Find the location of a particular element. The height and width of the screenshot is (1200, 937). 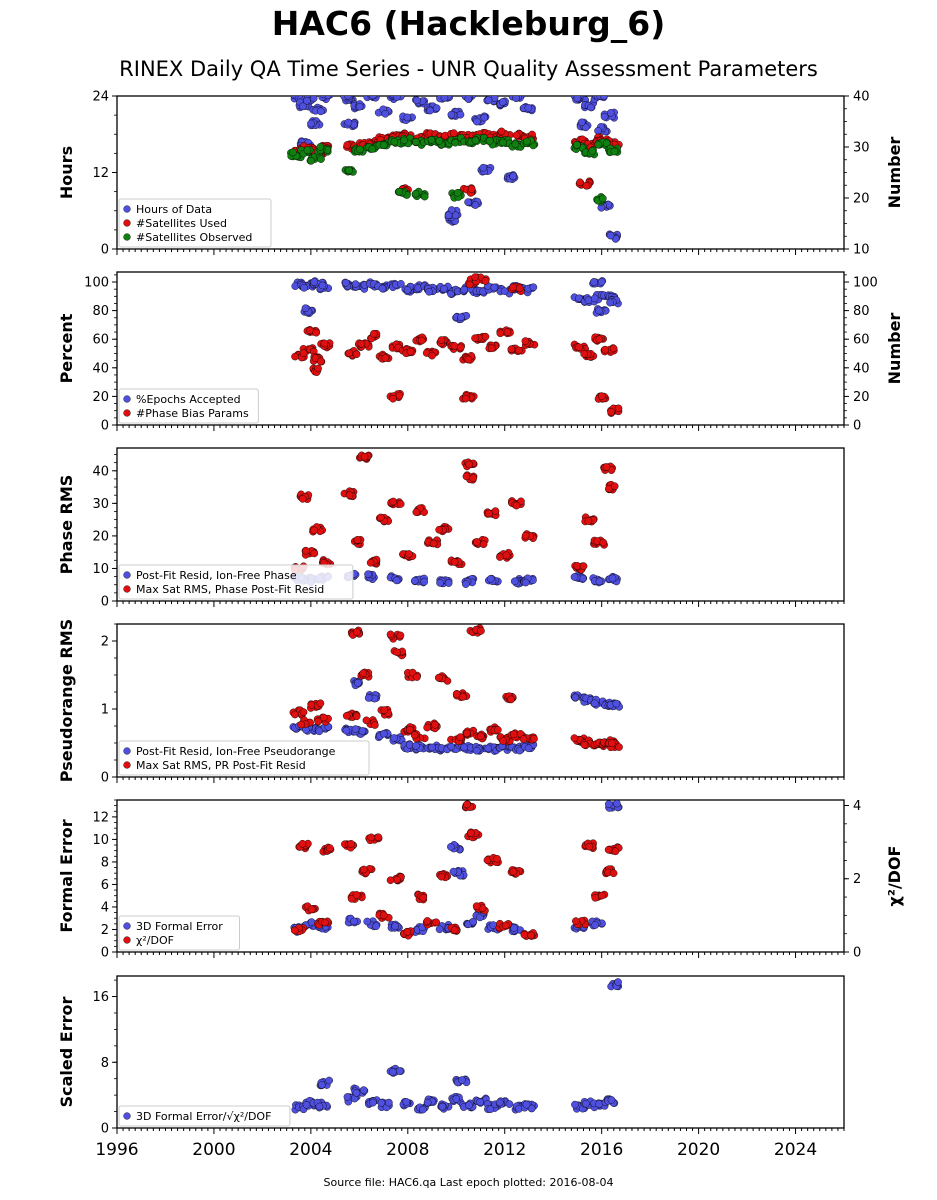

y-tick-label: 0 is located at coordinates (105, 602).